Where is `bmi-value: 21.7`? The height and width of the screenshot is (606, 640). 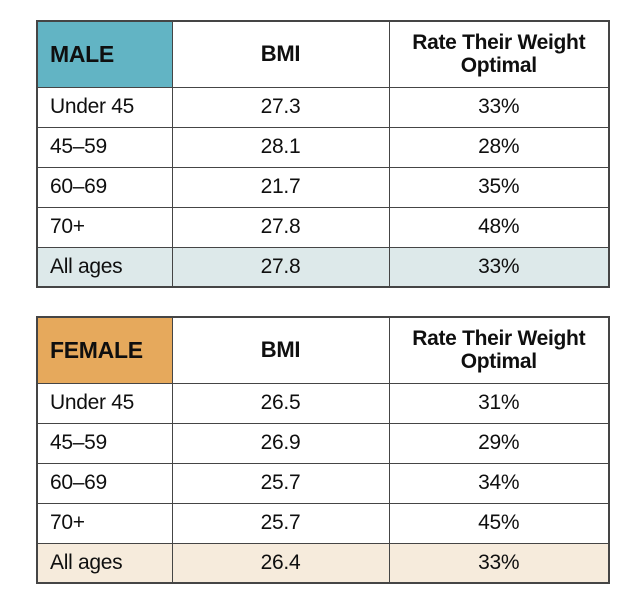 bmi-value: 21.7 is located at coordinates (280, 187).